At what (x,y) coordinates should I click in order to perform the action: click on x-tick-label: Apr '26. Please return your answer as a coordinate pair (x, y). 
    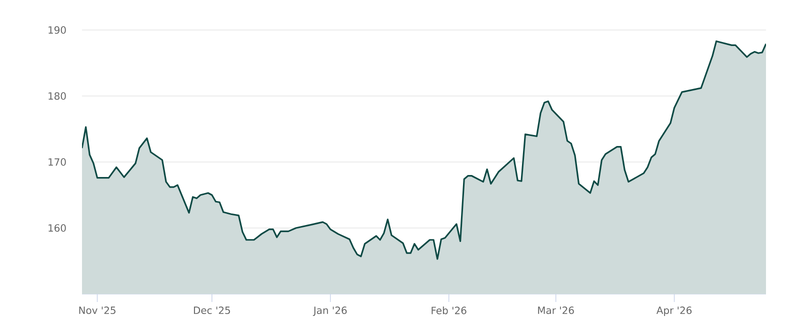
    Looking at the image, I should click on (674, 311).